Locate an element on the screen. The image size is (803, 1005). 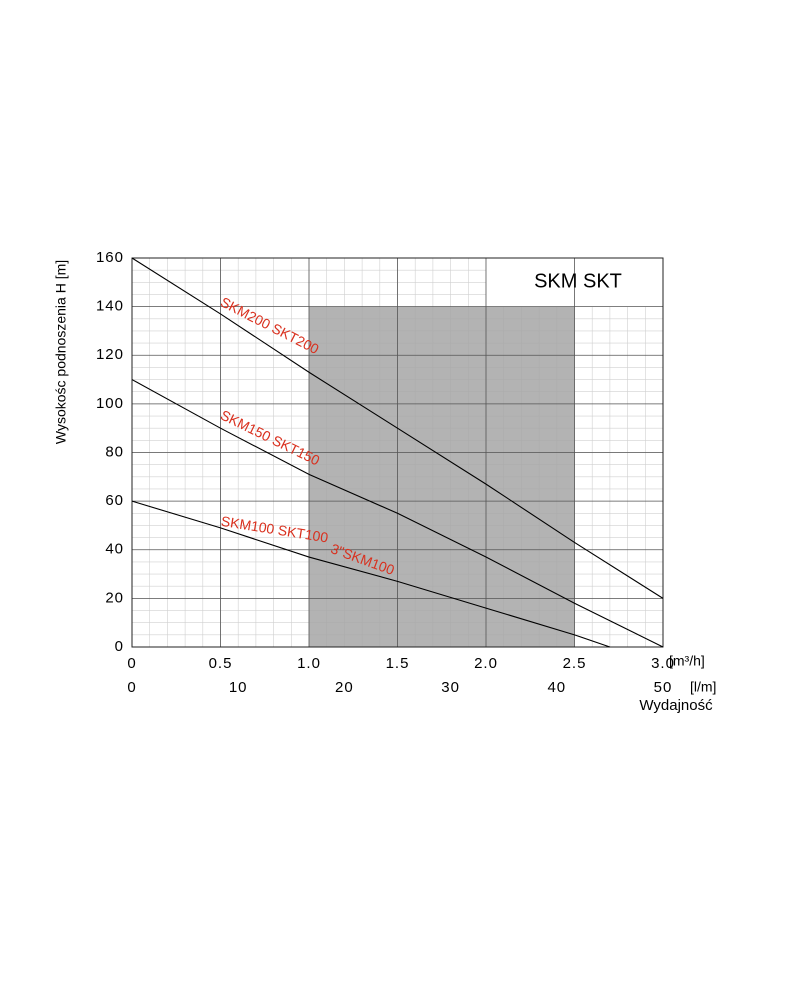
x2-tick-label: 30 is located at coordinates (450, 687).